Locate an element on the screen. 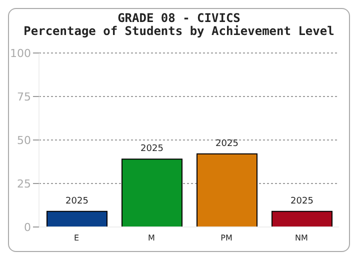  y-tick-label: 75 is located at coordinates (24, 97).